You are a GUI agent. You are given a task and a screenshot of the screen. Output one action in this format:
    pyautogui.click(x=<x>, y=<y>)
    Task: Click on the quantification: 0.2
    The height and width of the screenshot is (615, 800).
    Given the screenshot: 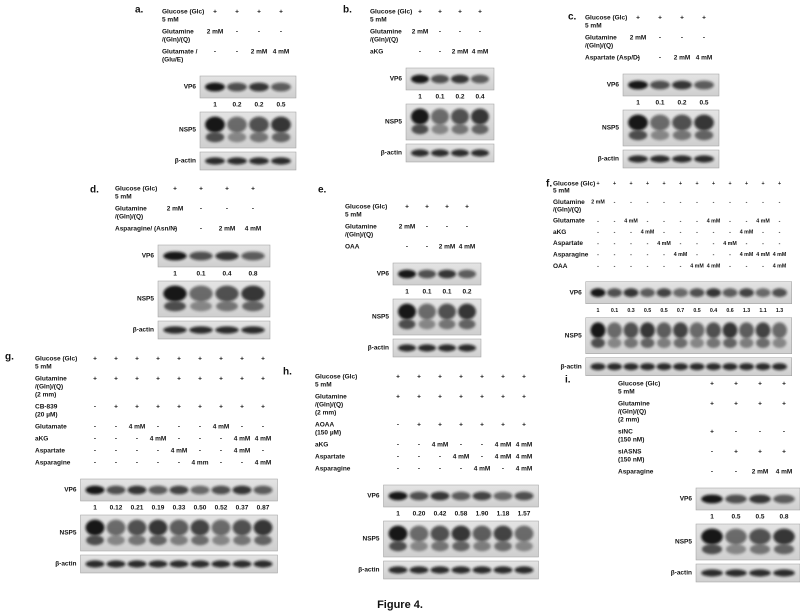 What is the action you would take?
    pyautogui.click(x=258, y=105)
    